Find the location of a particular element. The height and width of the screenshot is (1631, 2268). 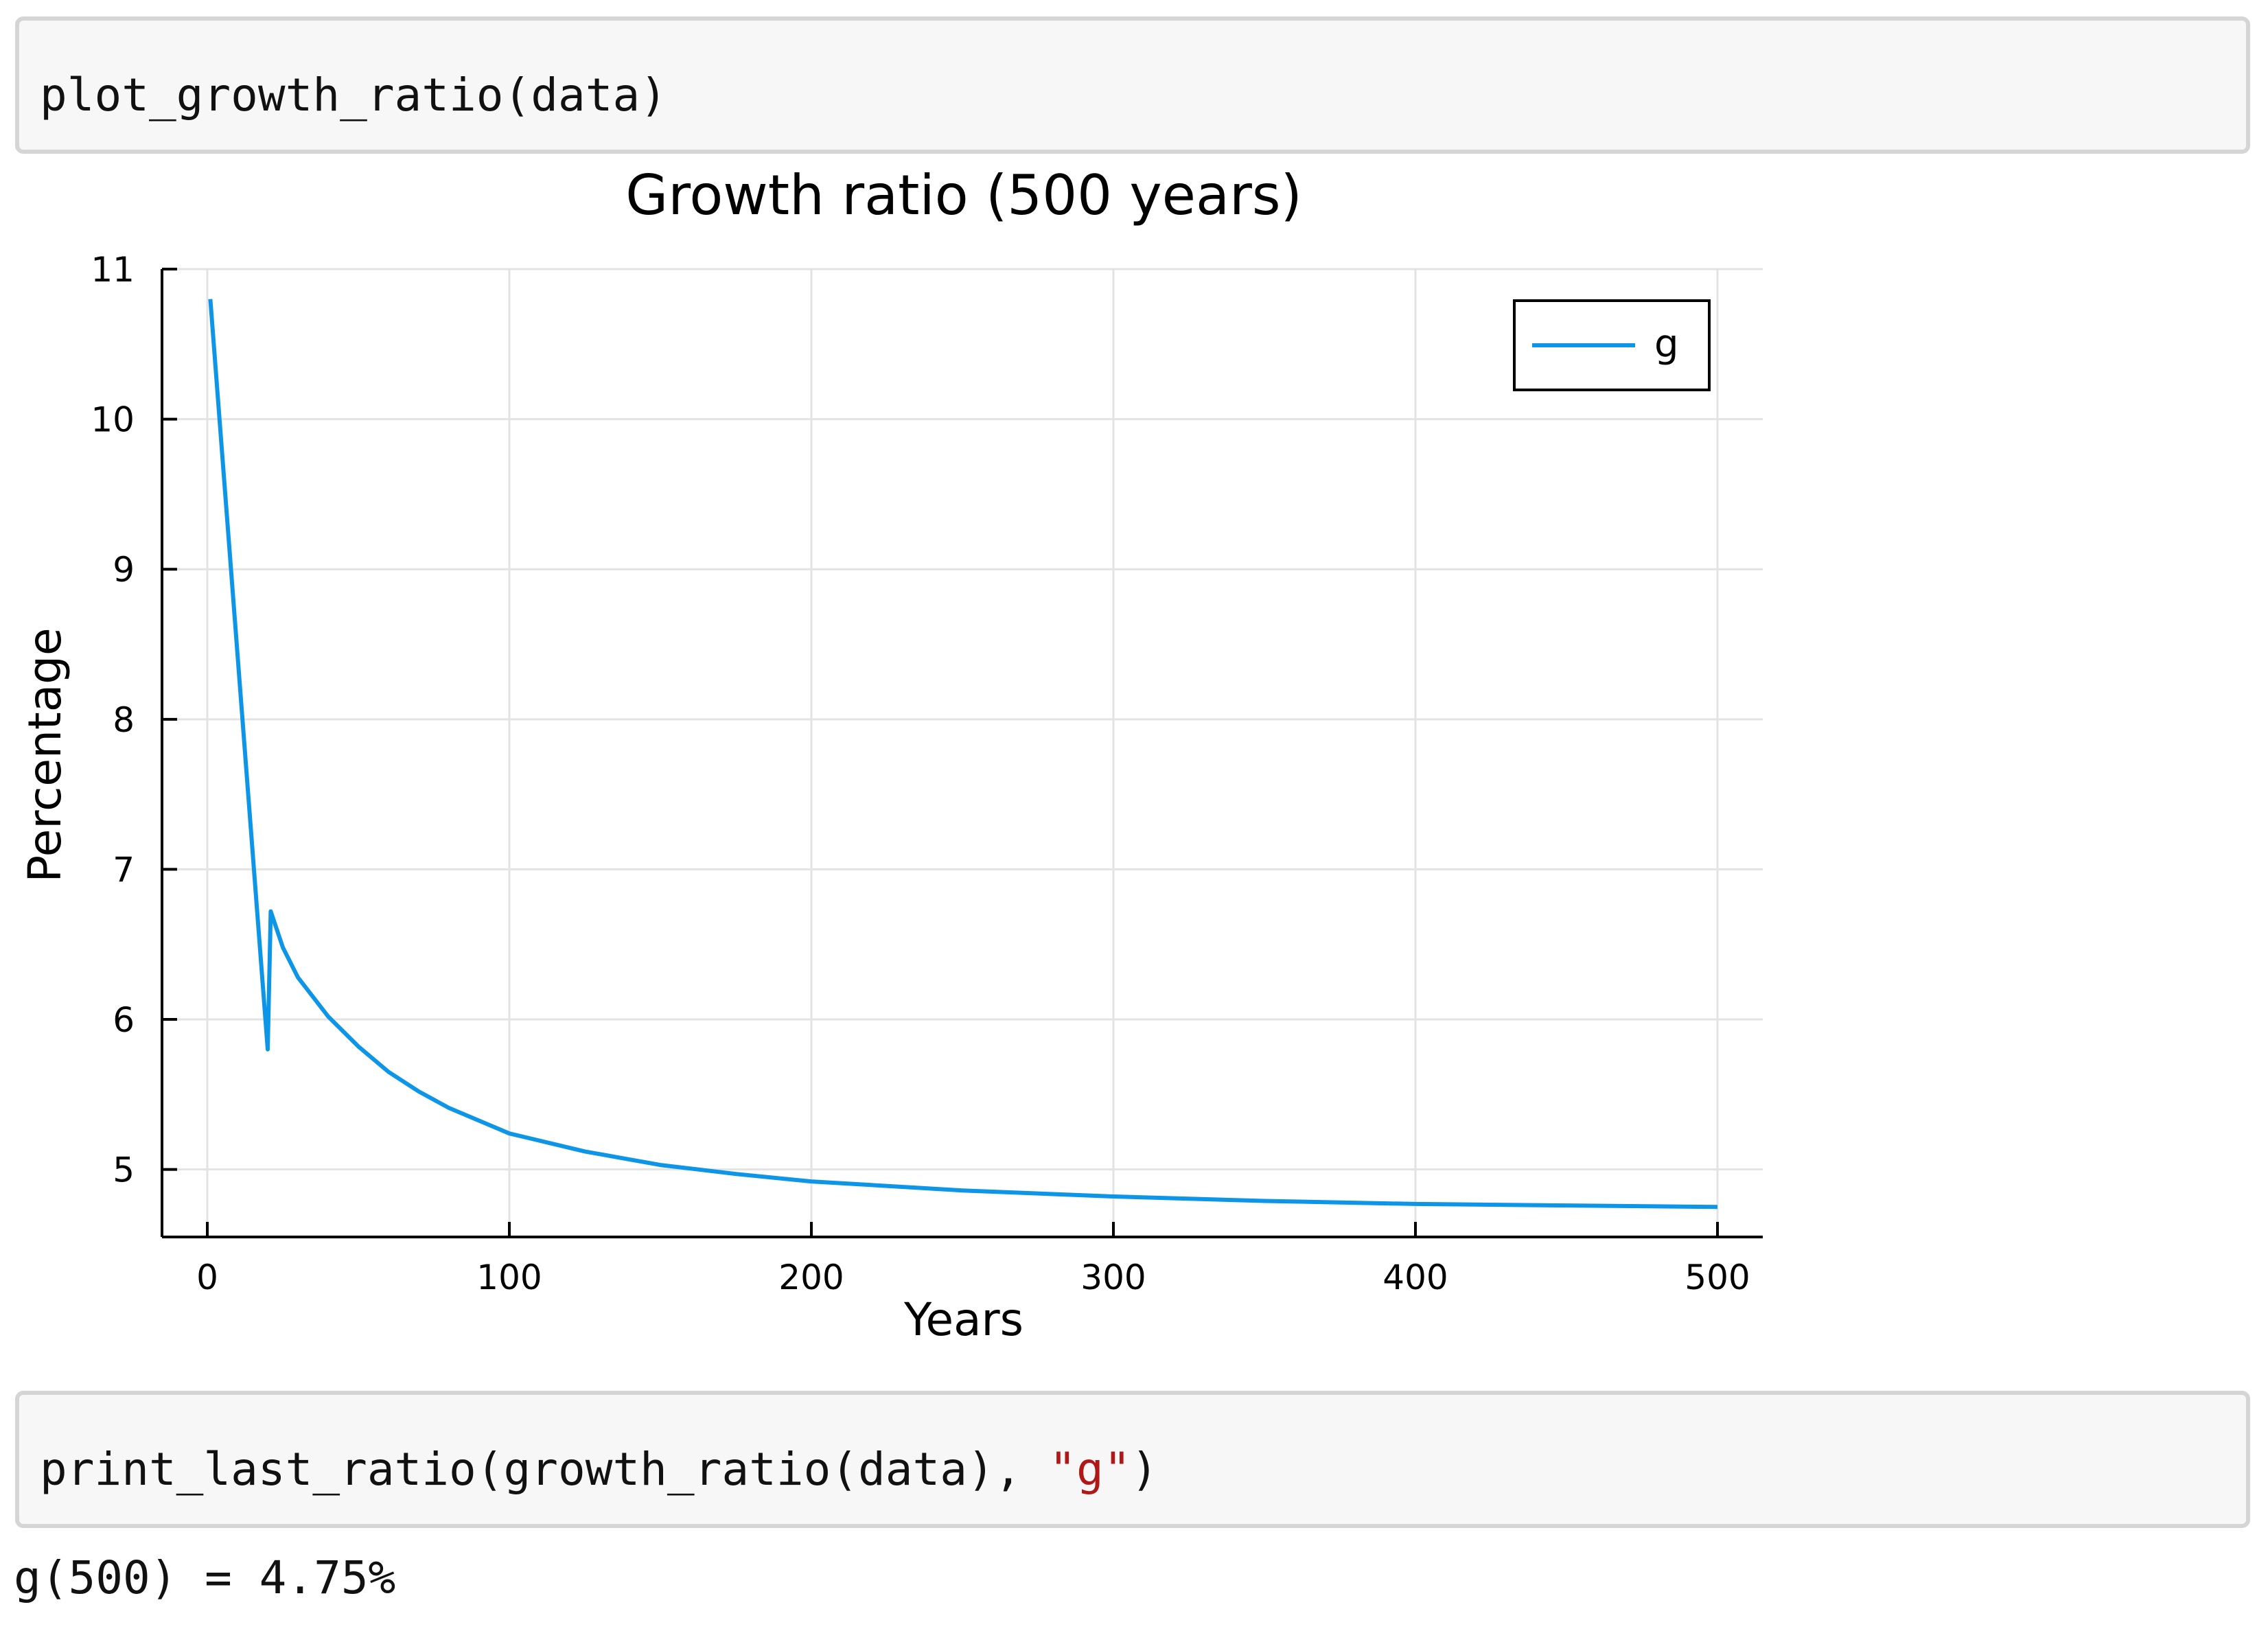

y-tick-label-7: 7 is located at coordinates (124, 870).